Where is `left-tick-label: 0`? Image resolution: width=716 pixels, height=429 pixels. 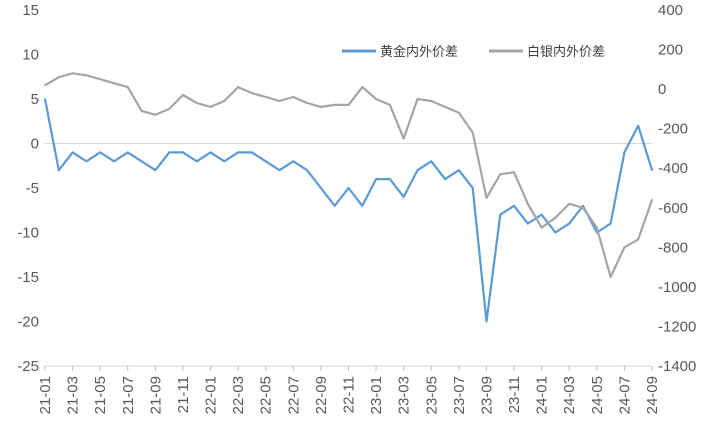 left-tick-label: 0 is located at coordinates (35, 144).